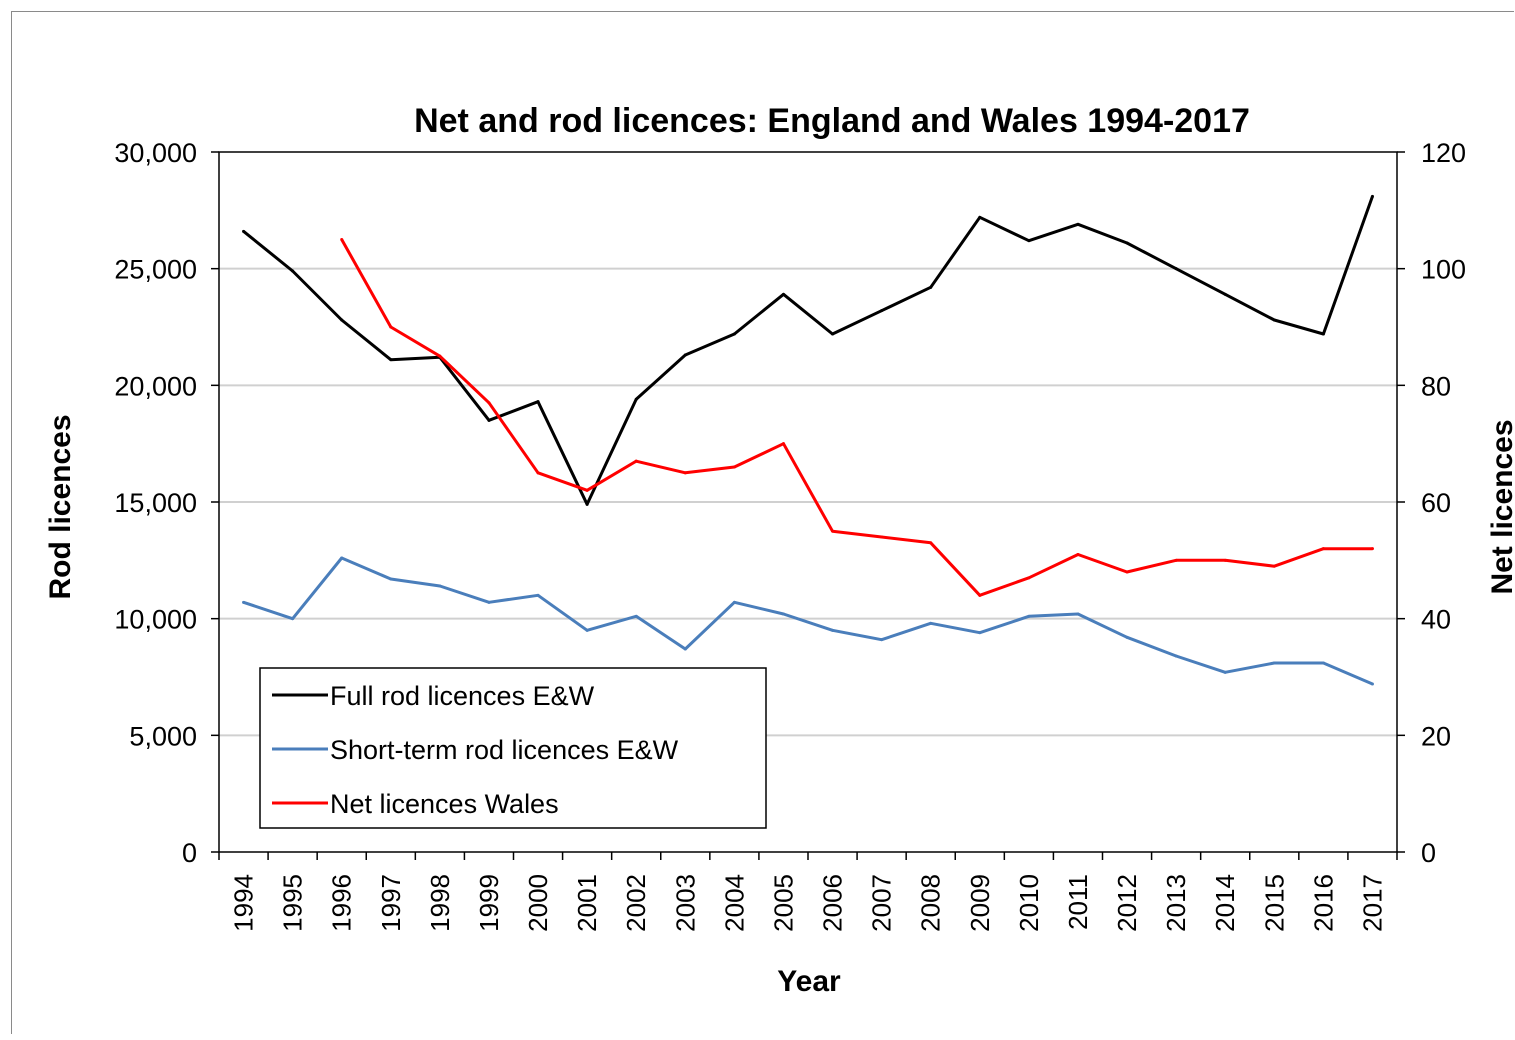 Image resolution: width=1515 pixels, height=1040 pixels. I want to click on x-tick-label: 2015, so click(1274, 903).